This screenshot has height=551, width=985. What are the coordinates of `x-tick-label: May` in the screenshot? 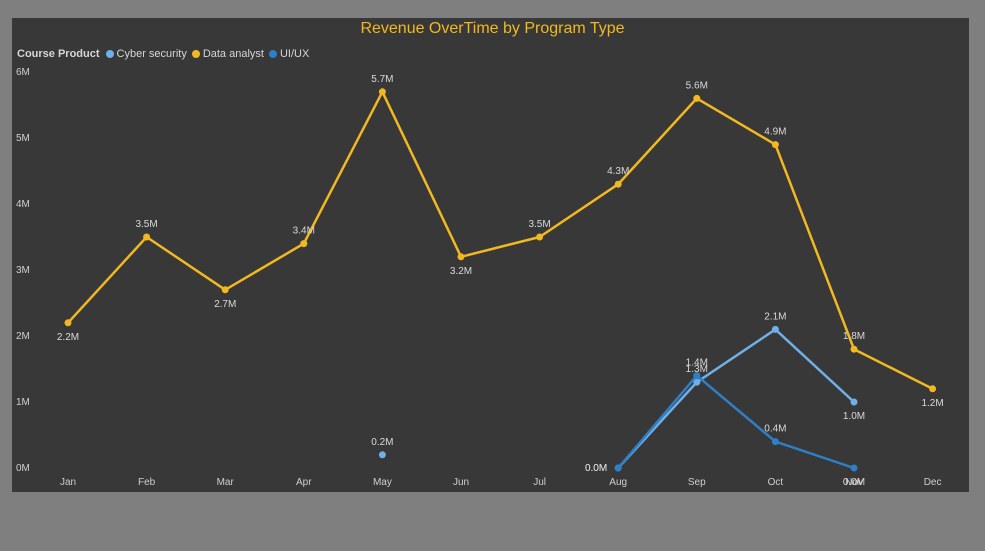 It's located at (382, 482).